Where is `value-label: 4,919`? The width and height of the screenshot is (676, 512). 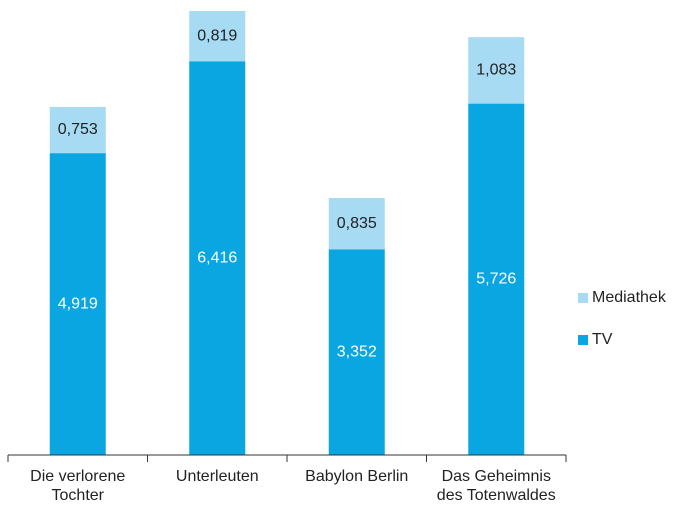 value-label: 4,919 is located at coordinates (78, 303).